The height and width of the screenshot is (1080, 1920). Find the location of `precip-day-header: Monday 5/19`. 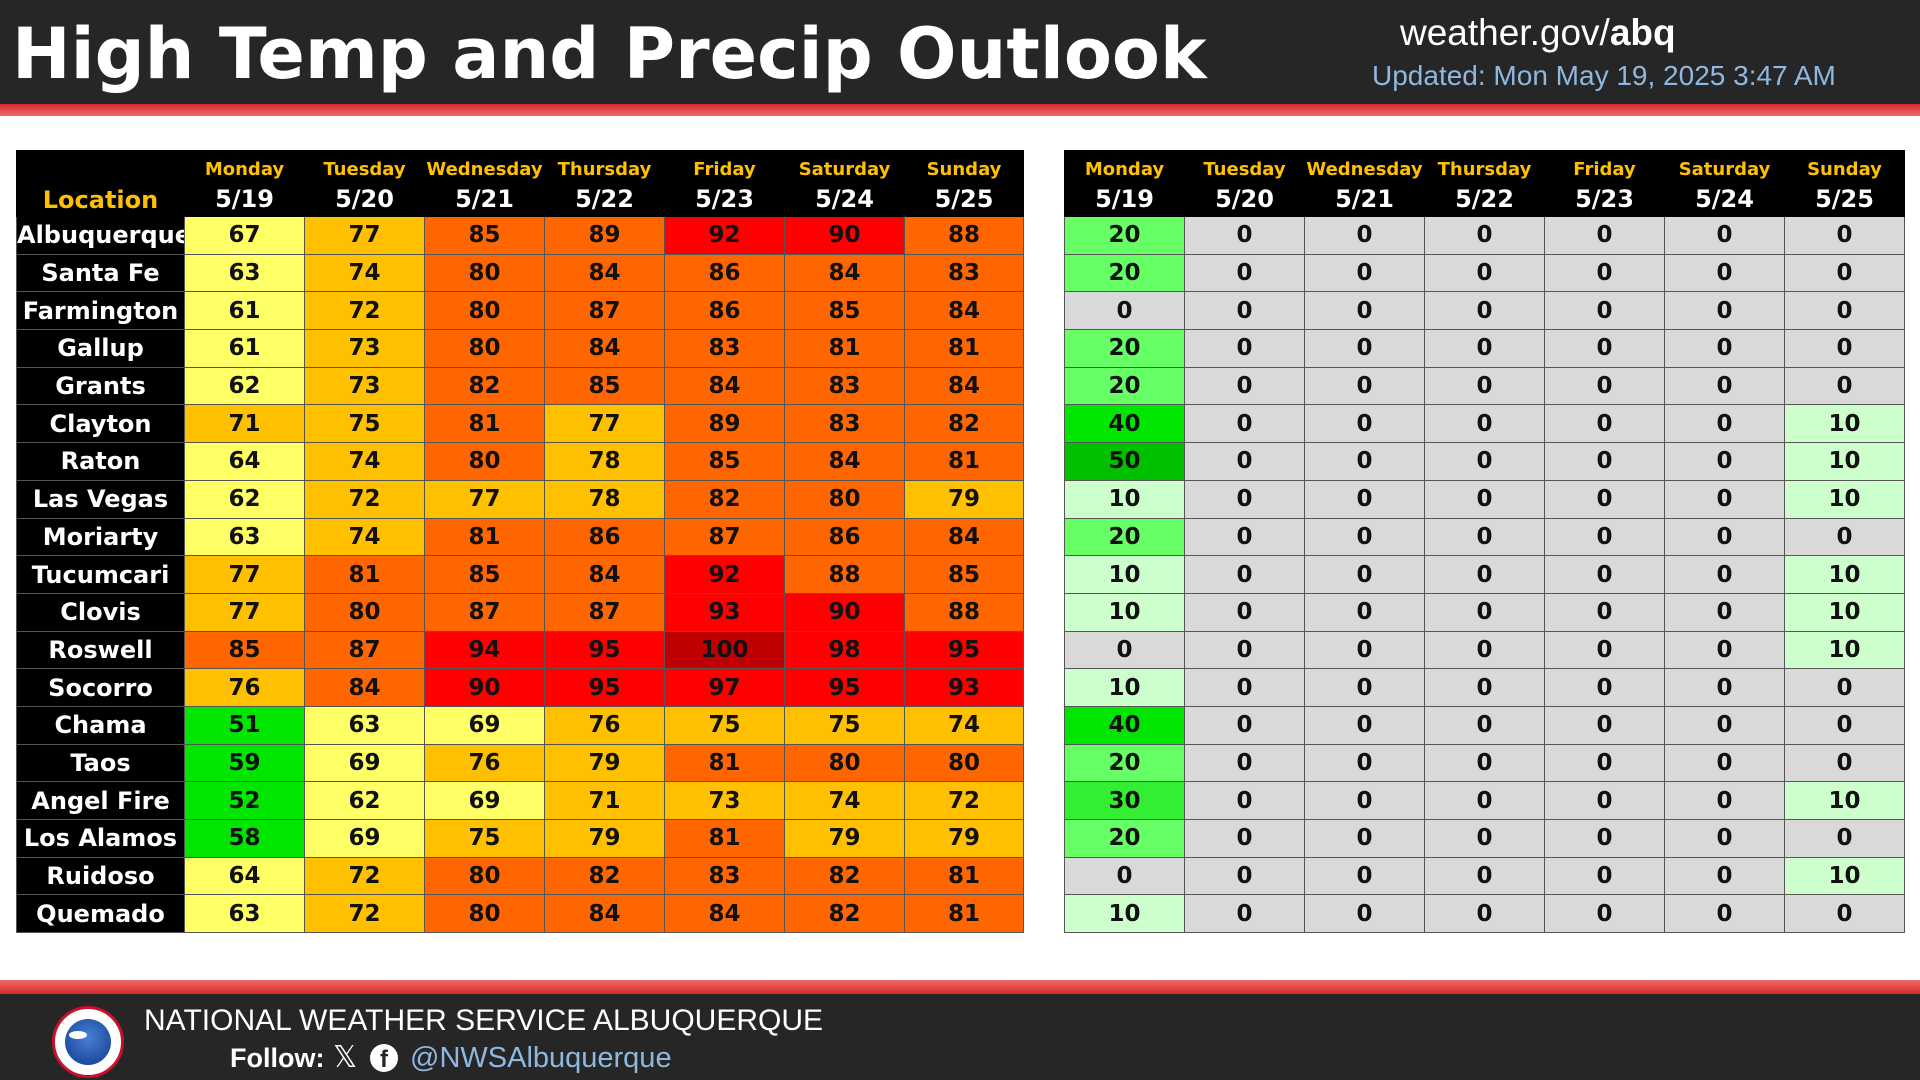

precip-day-header: Monday 5/19 is located at coordinates (1124, 183).